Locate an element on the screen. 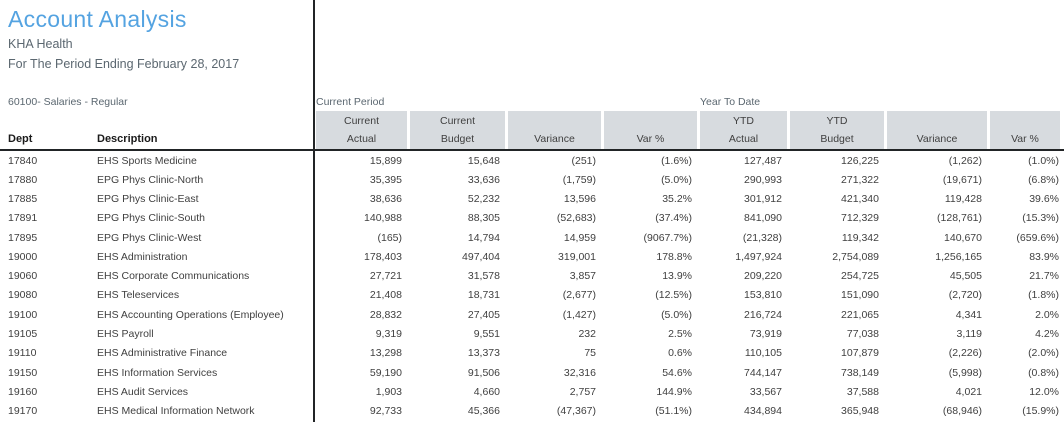 The height and width of the screenshot is (422, 1064). ytd-variance-cell: (68,946) is located at coordinates (962, 411).